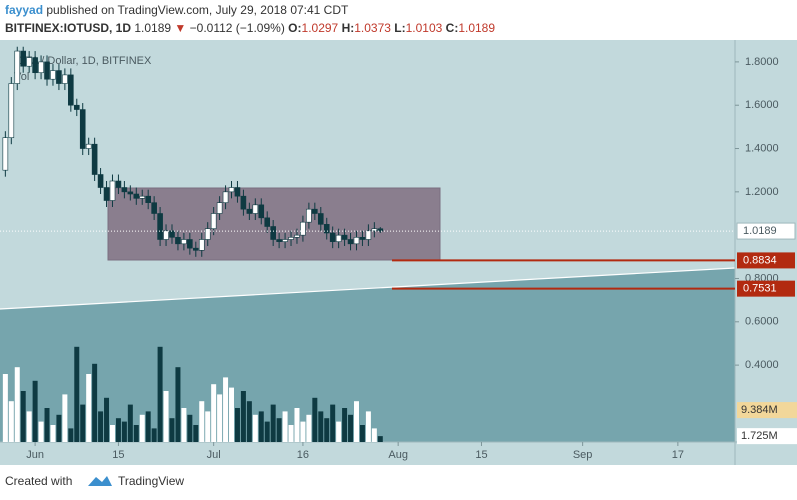 The height and width of the screenshot is (500, 797). I want to click on x-tick-label: Jun, so click(35, 455).